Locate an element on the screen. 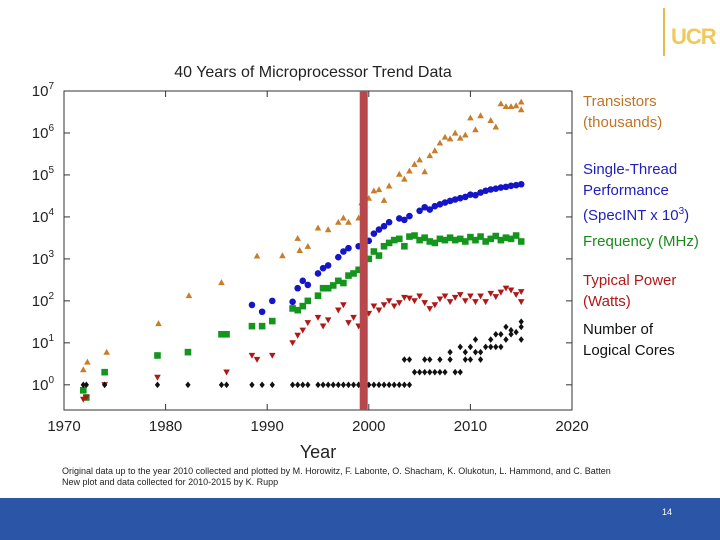 Image resolution: width=720 pixels, height=540 pixels. legend-frequency-text: Frequency (MHz) is located at coordinates (641, 241).